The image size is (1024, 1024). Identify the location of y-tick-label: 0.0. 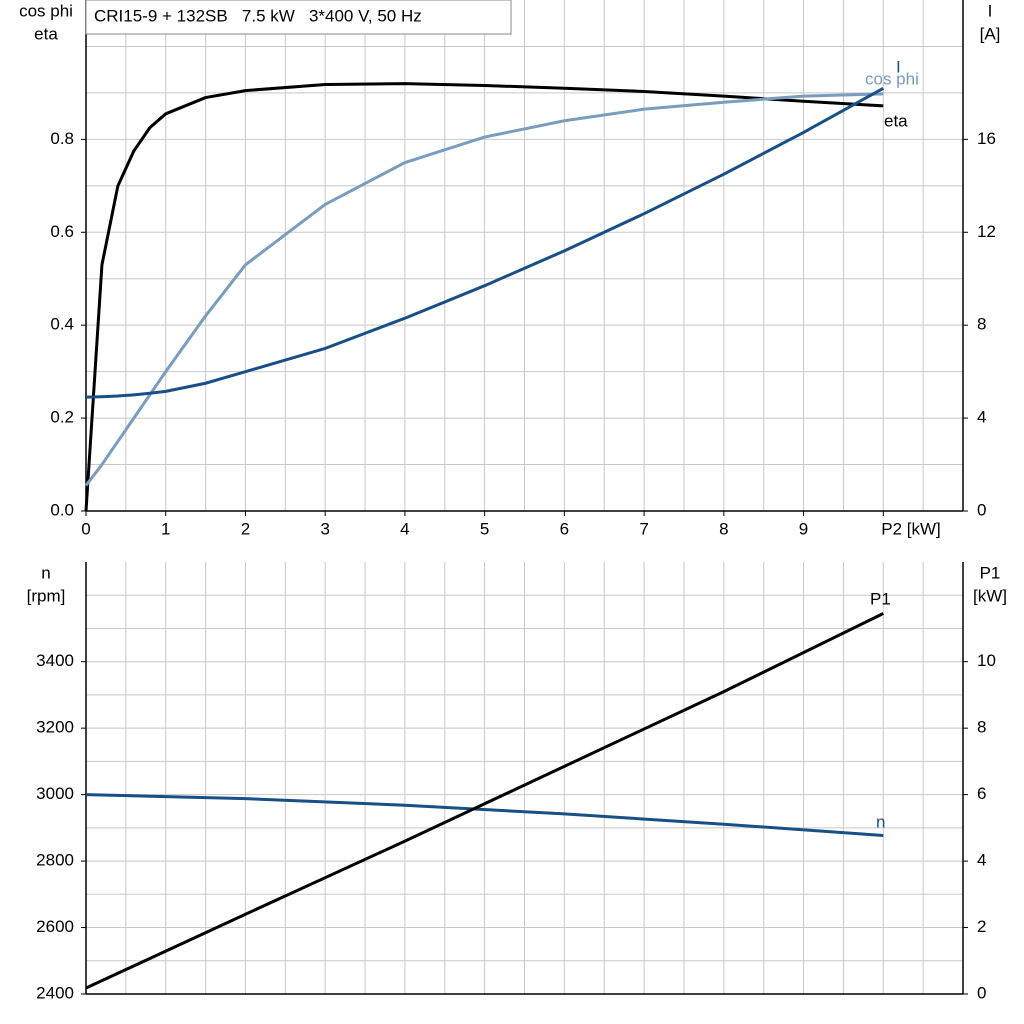
(62, 509).